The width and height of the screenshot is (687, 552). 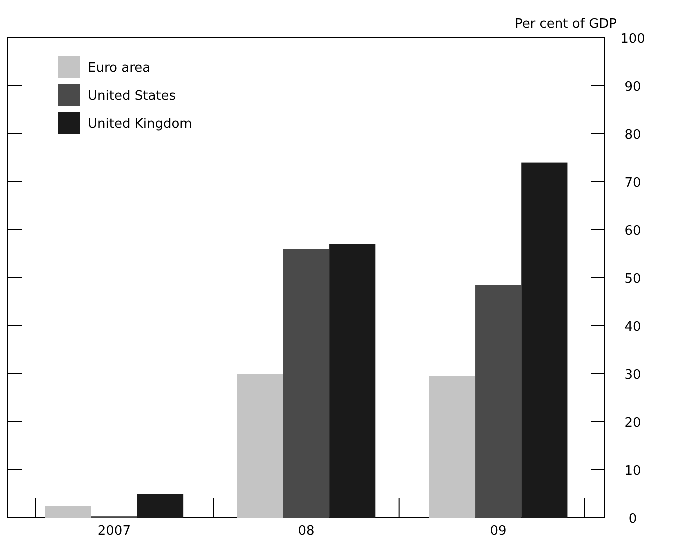 I want to click on y-tick-label: 20, so click(x=633, y=423).